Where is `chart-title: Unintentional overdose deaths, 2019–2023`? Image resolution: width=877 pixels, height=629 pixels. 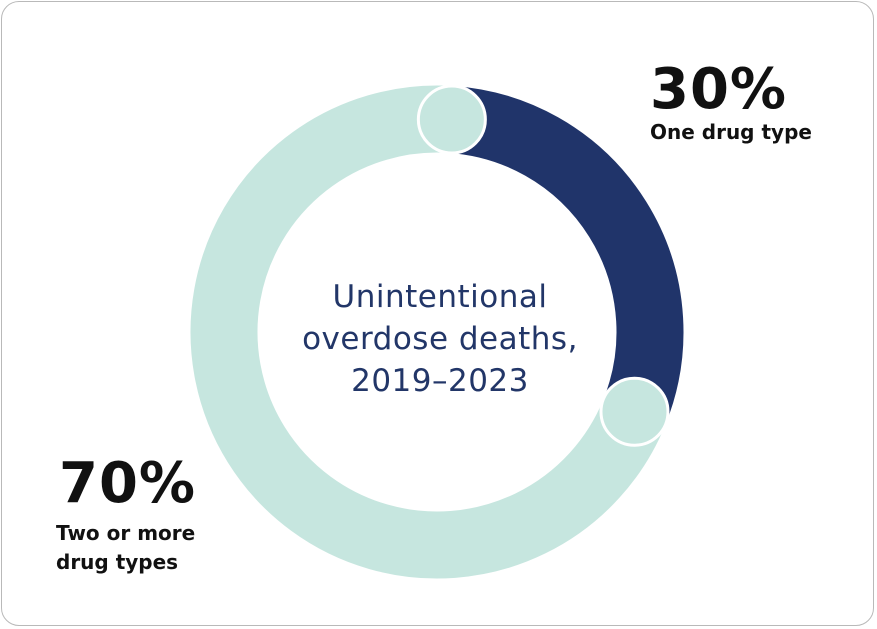 chart-title: Unintentional overdose deaths, 2019–2023 is located at coordinates (440, 339).